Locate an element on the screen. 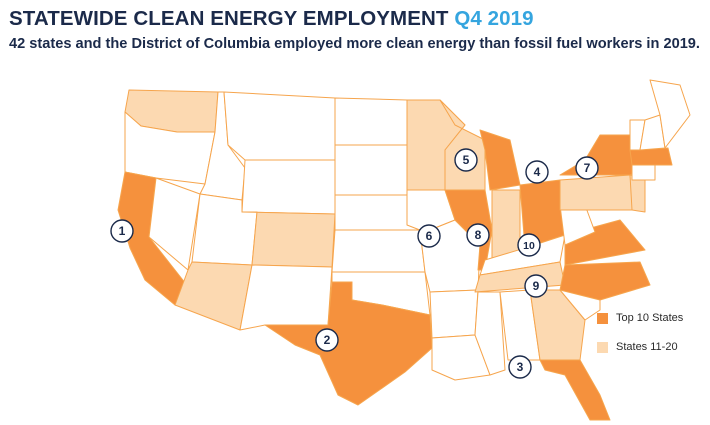 Image resolution: width=710 pixels, height=425 pixels. rank-marker-label: 7 is located at coordinates (587, 168).